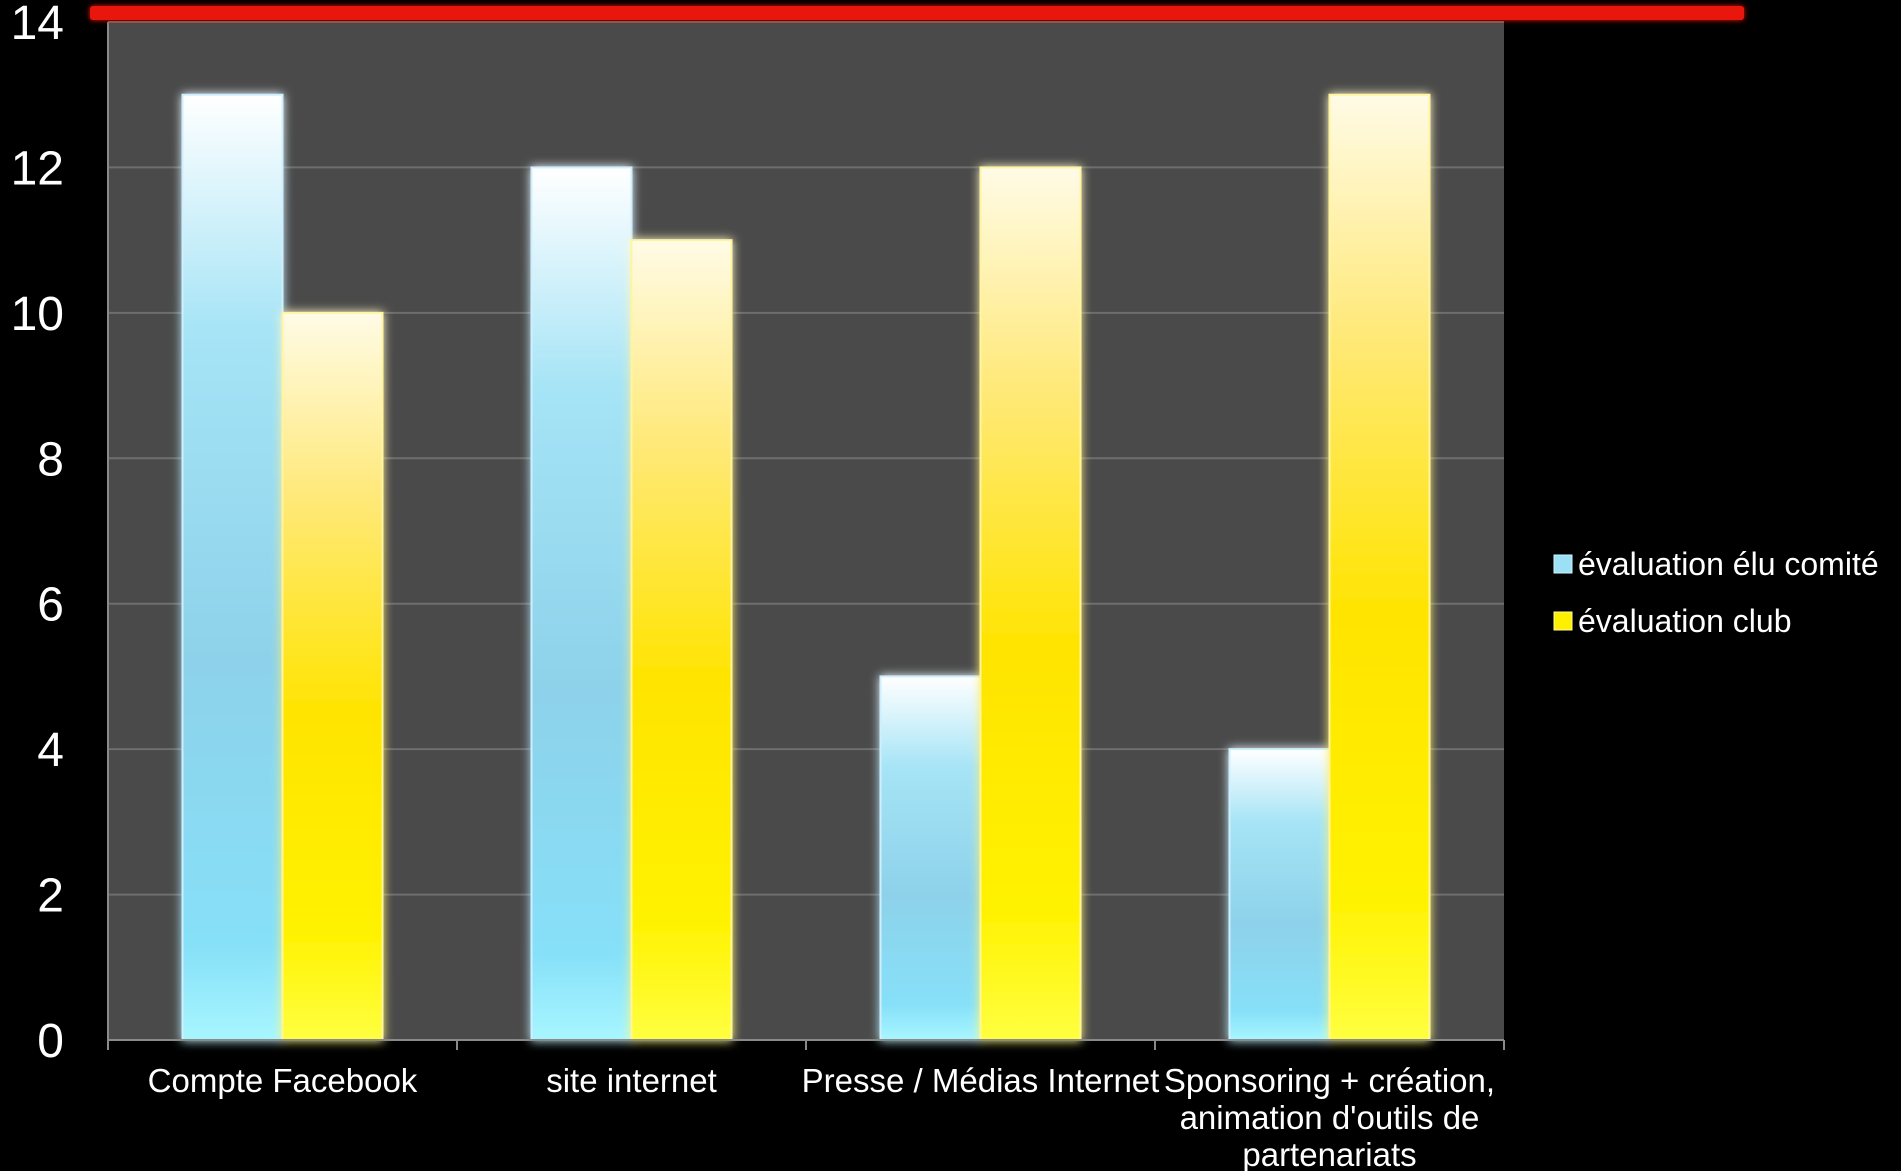  What do you see at coordinates (1684, 621) in the screenshot?
I see `legend-label: évaluation club` at bounding box center [1684, 621].